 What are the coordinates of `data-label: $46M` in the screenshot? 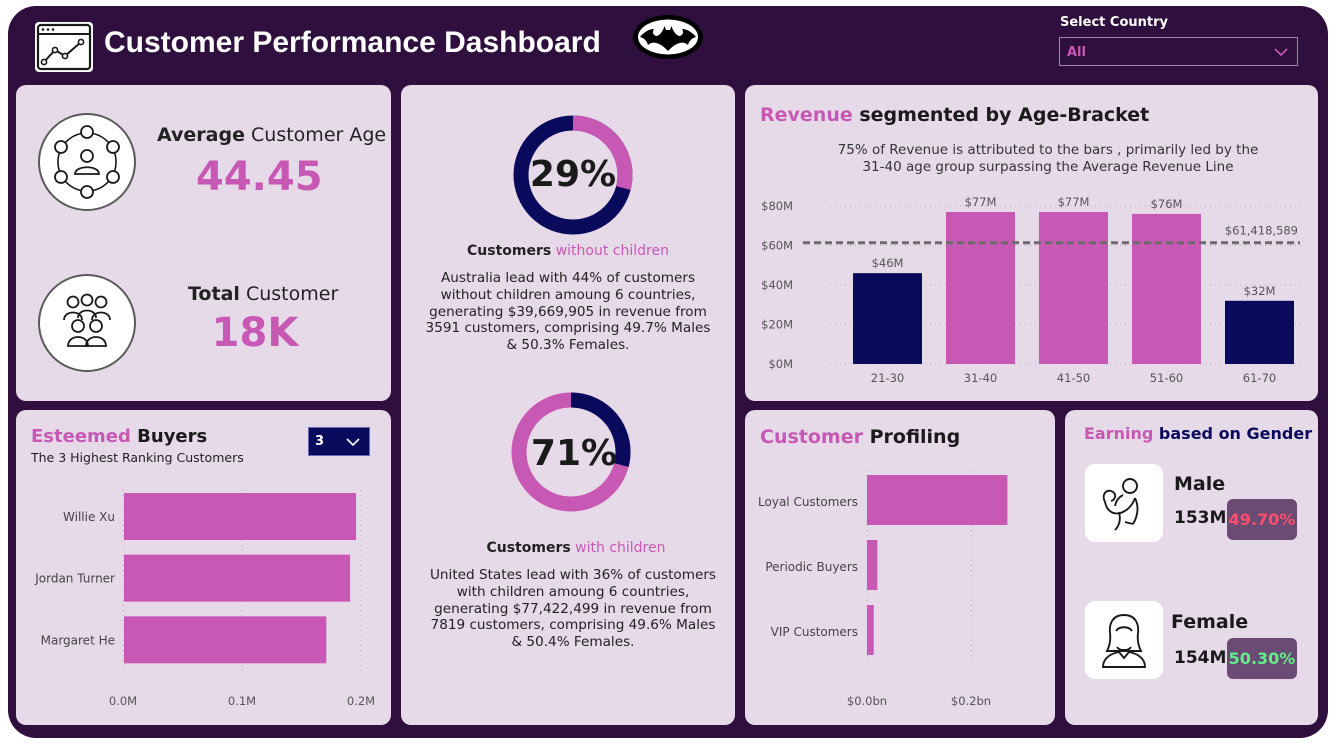 It's located at (888, 263).